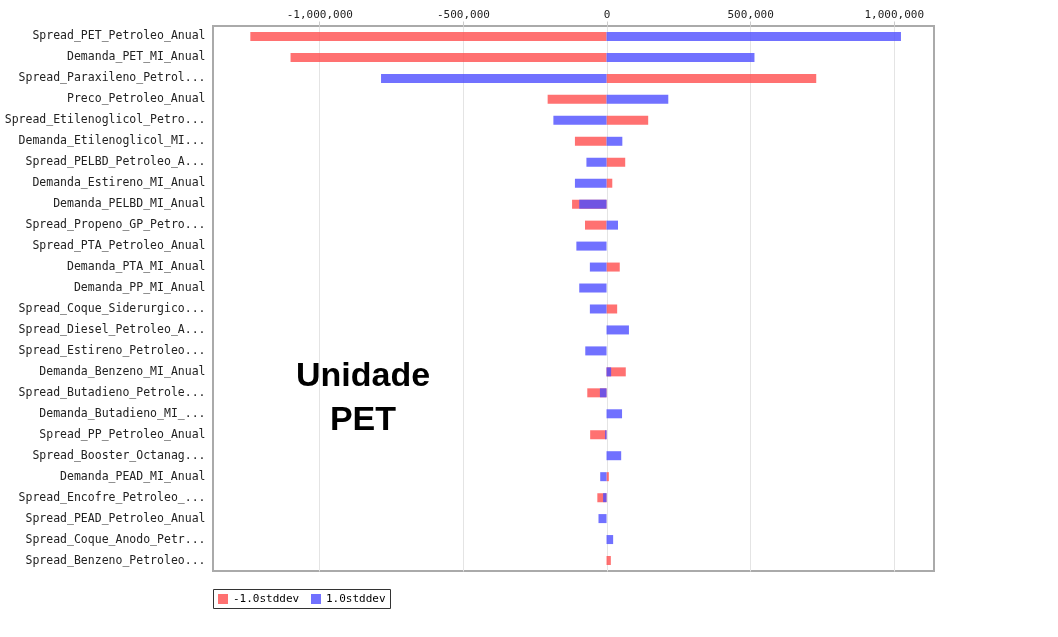 This screenshot has height=637, width=1058. I want to click on y-tick-label: Demanda_PEAD_MI_Anual, so click(133, 475).